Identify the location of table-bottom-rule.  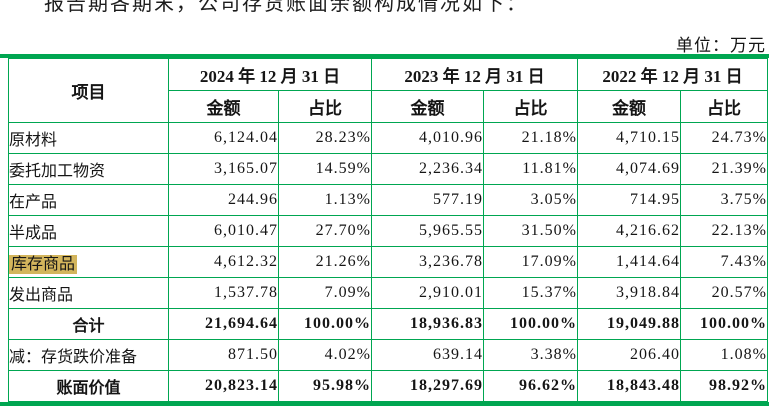
(384, 404).